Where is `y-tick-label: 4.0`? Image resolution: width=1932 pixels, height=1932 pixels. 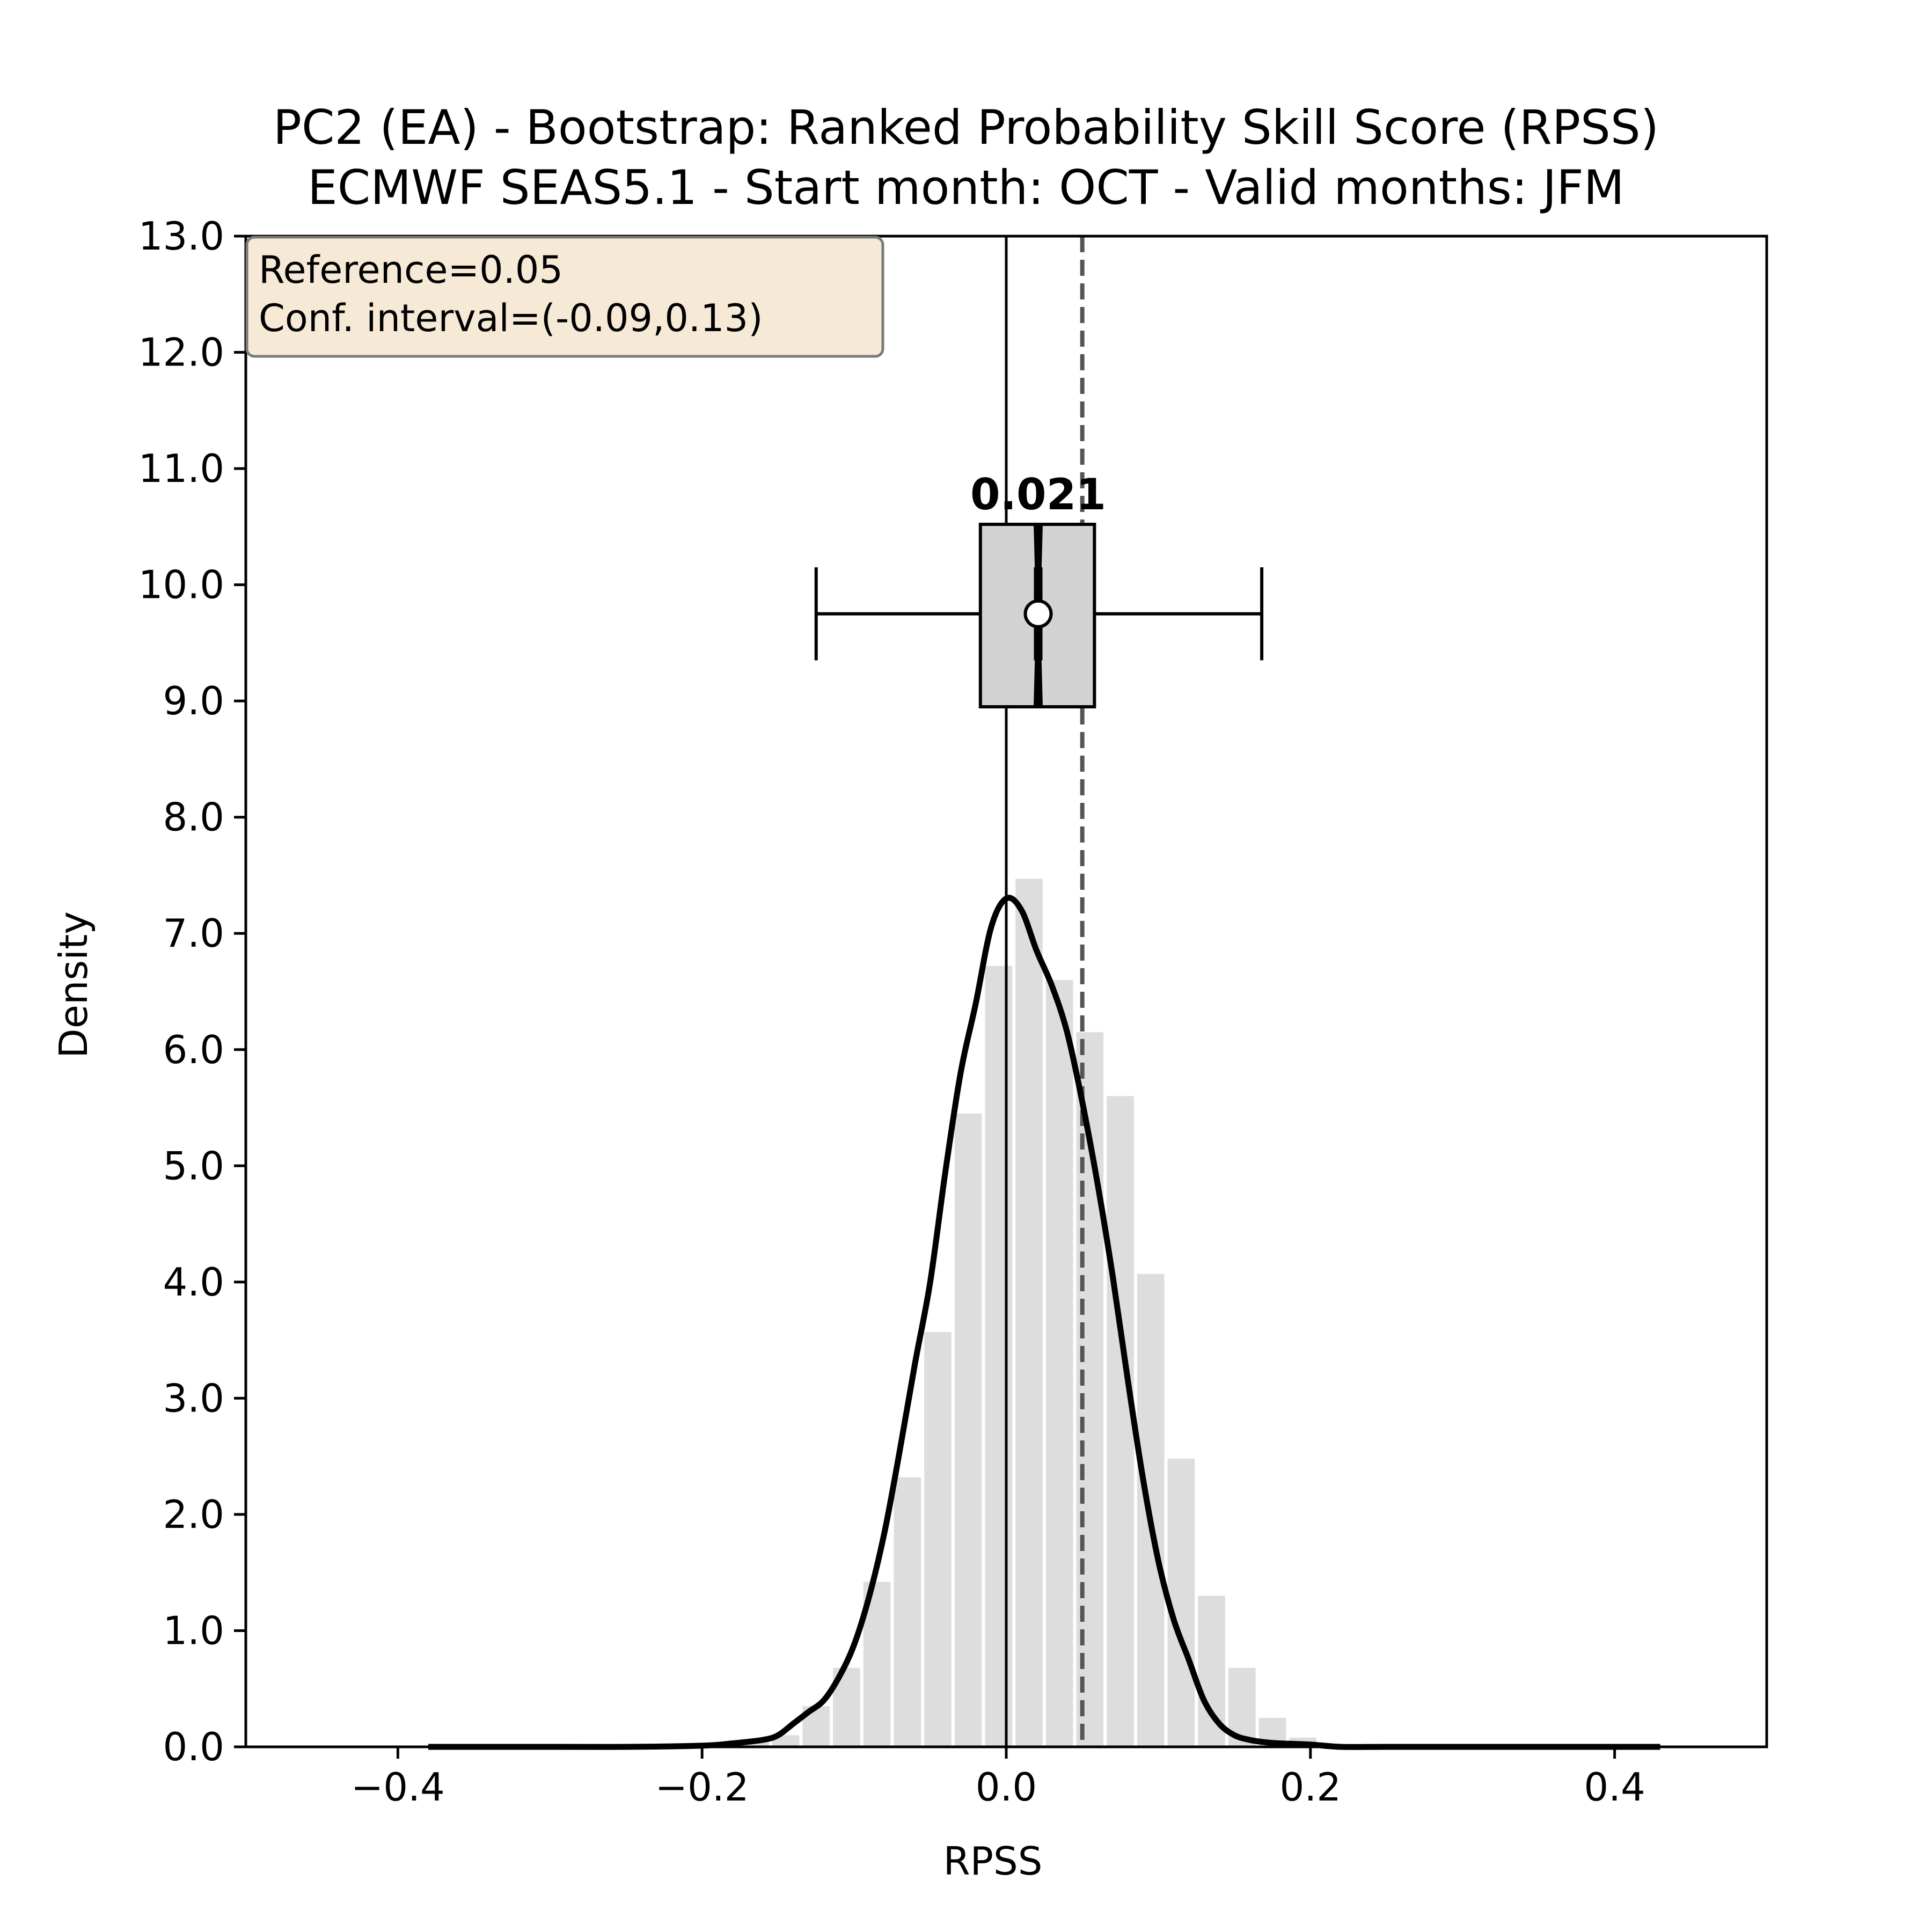
y-tick-label: 4.0 is located at coordinates (193, 1282).